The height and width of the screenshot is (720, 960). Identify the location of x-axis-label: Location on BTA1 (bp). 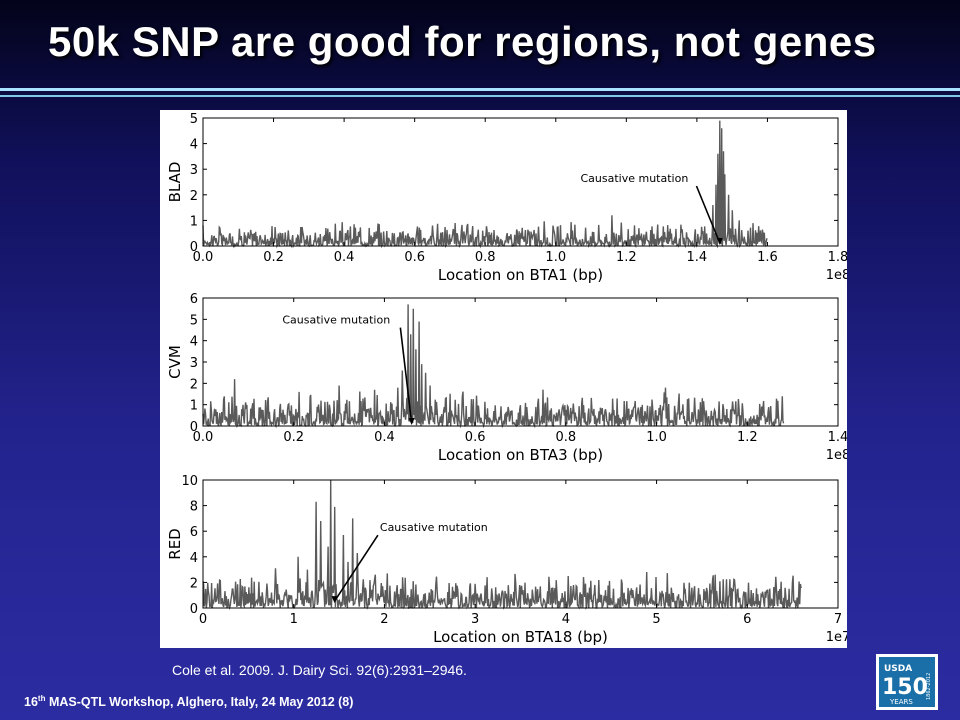
(520, 275).